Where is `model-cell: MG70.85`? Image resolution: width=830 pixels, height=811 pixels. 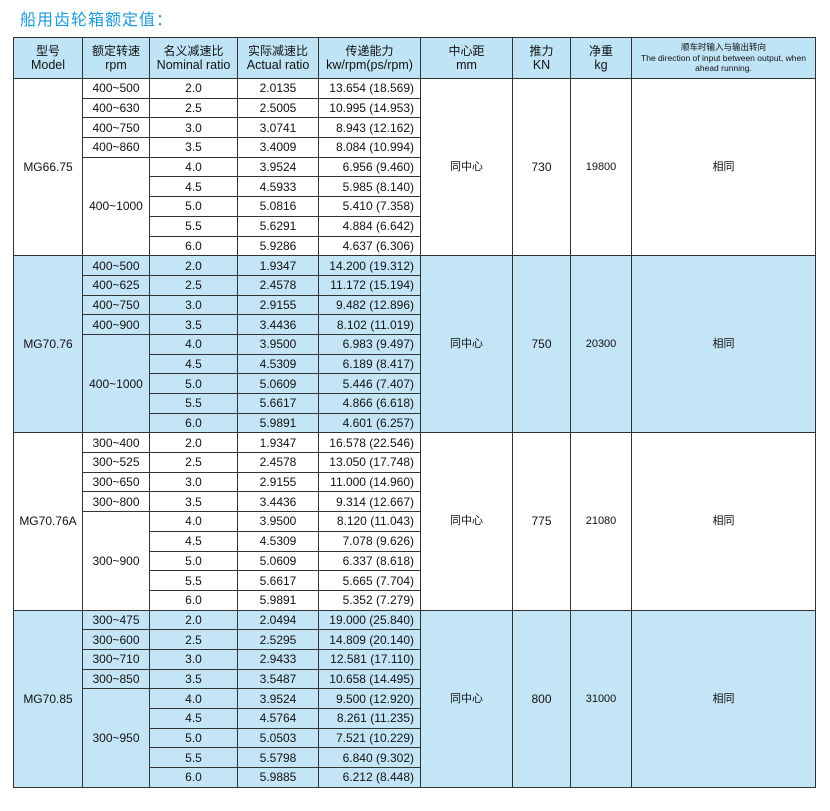
model-cell: MG70.85 is located at coordinates (48, 698).